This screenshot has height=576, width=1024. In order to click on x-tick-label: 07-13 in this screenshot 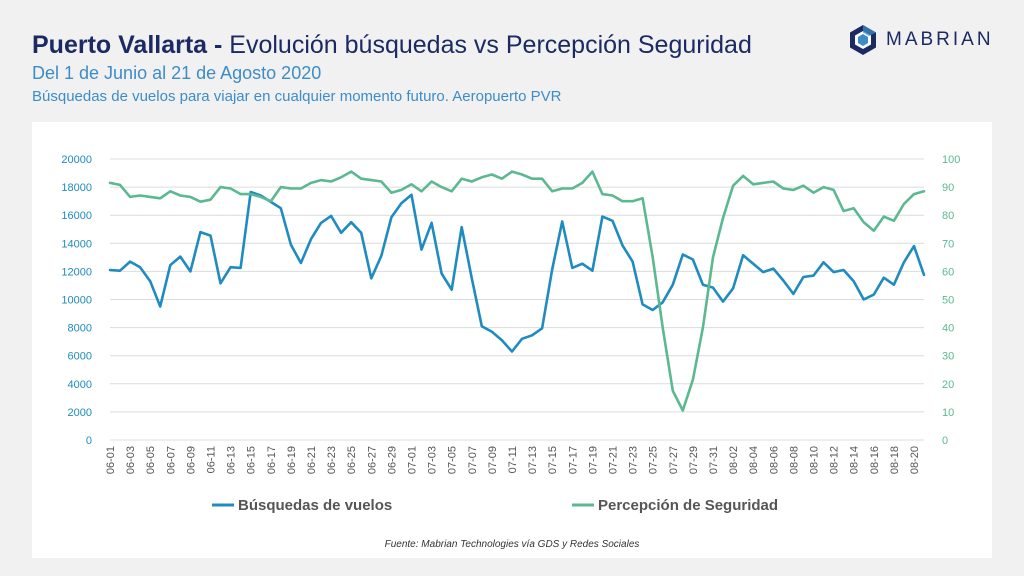, I will do `click(533, 460)`.